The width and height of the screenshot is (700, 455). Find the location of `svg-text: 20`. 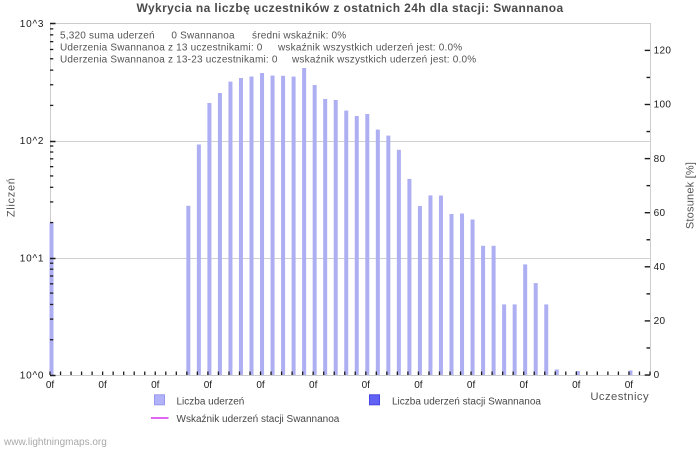

svg-text: 20 is located at coordinates (660, 321).